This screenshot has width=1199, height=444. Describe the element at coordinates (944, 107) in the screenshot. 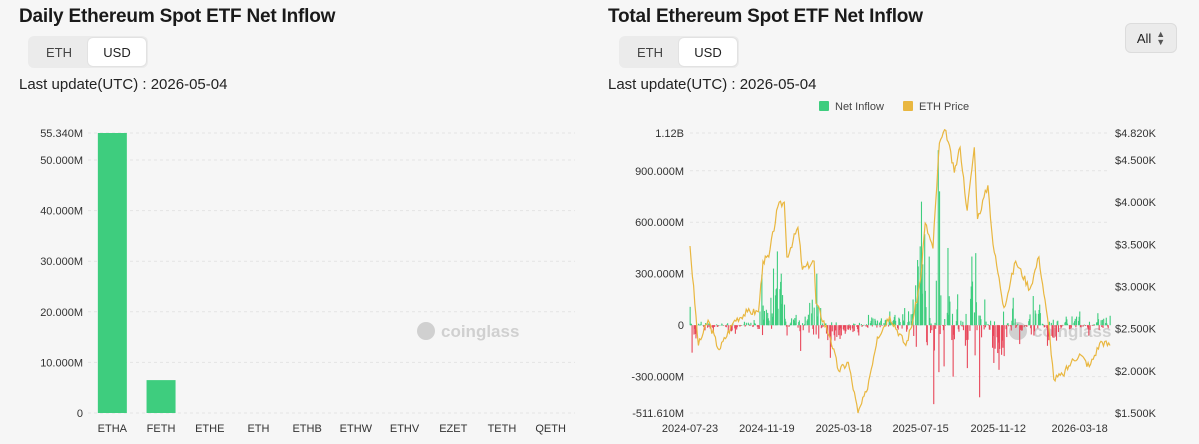

I see `legend-label: ETH Price` at that location.